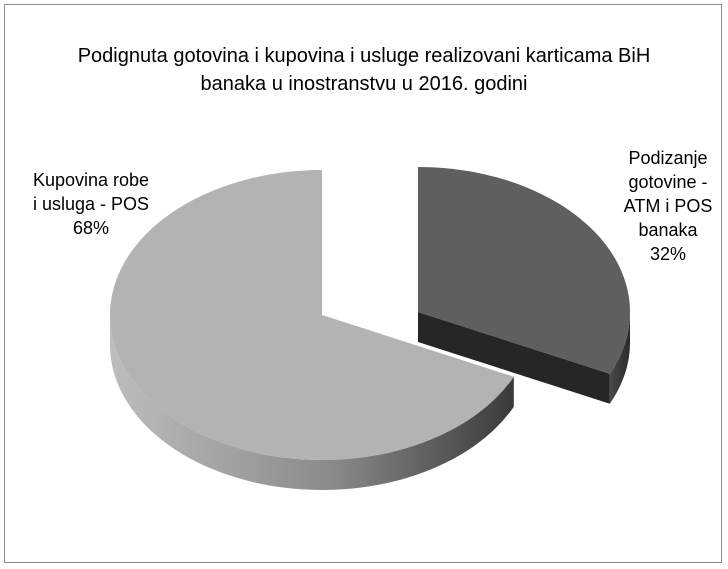 Image resolution: width=728 pixels, height=569 pixels. I want to click on label-value: 32%, so click(668, 254).